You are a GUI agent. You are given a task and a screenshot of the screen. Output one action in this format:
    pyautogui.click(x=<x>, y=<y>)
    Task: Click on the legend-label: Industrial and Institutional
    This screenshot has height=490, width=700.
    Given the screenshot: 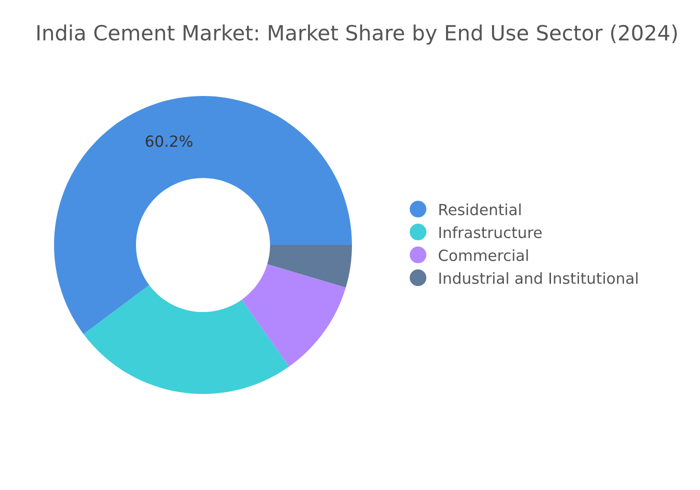 What is the action you would take?
    pyautogui.click(x=538, y=278)
    